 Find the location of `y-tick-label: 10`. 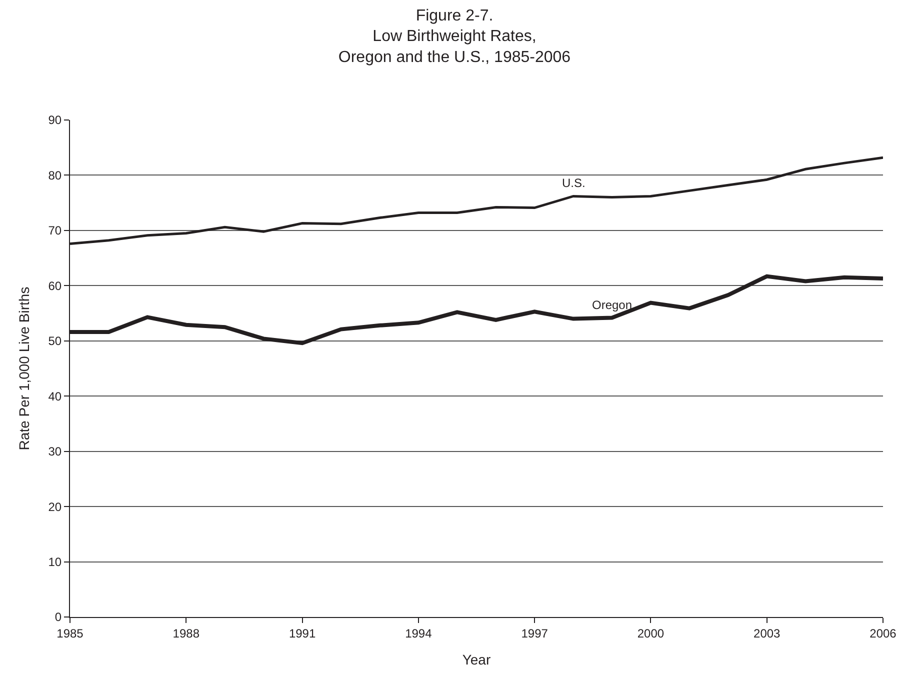

y-tick-label: 10 is located at coordinates (55, 561).